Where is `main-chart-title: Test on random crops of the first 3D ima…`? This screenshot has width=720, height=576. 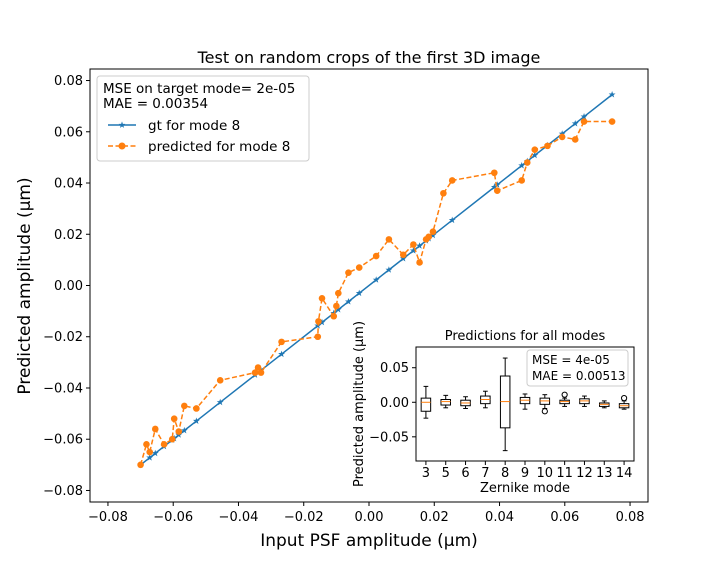 main-chart-title: Test on random crops of the first 3D ima… is located at coordinates (369, 57).